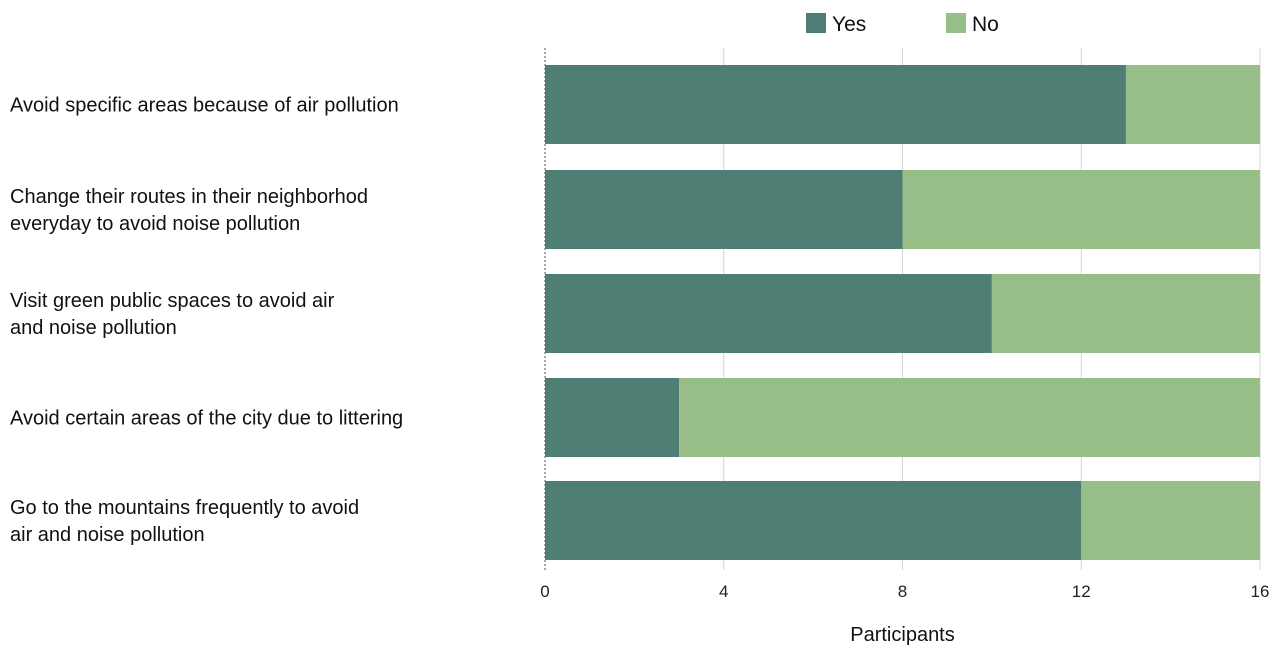 The image size is (1283, 651). What do you see at coordinates (902, 24) in the screenshot?
I see `legend: Yes No` at bounding box center [902, 24].